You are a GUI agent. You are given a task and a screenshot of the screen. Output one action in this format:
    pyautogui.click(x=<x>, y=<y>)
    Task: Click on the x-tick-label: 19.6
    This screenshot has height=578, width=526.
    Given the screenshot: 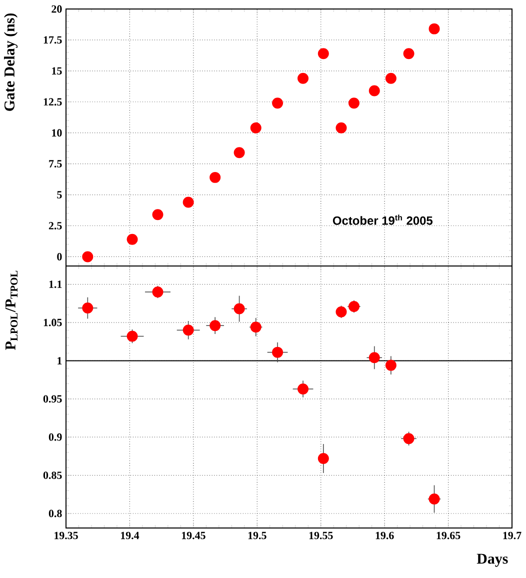 What is the action you would take?
    pyautogui.click(x=385, y=536)
    